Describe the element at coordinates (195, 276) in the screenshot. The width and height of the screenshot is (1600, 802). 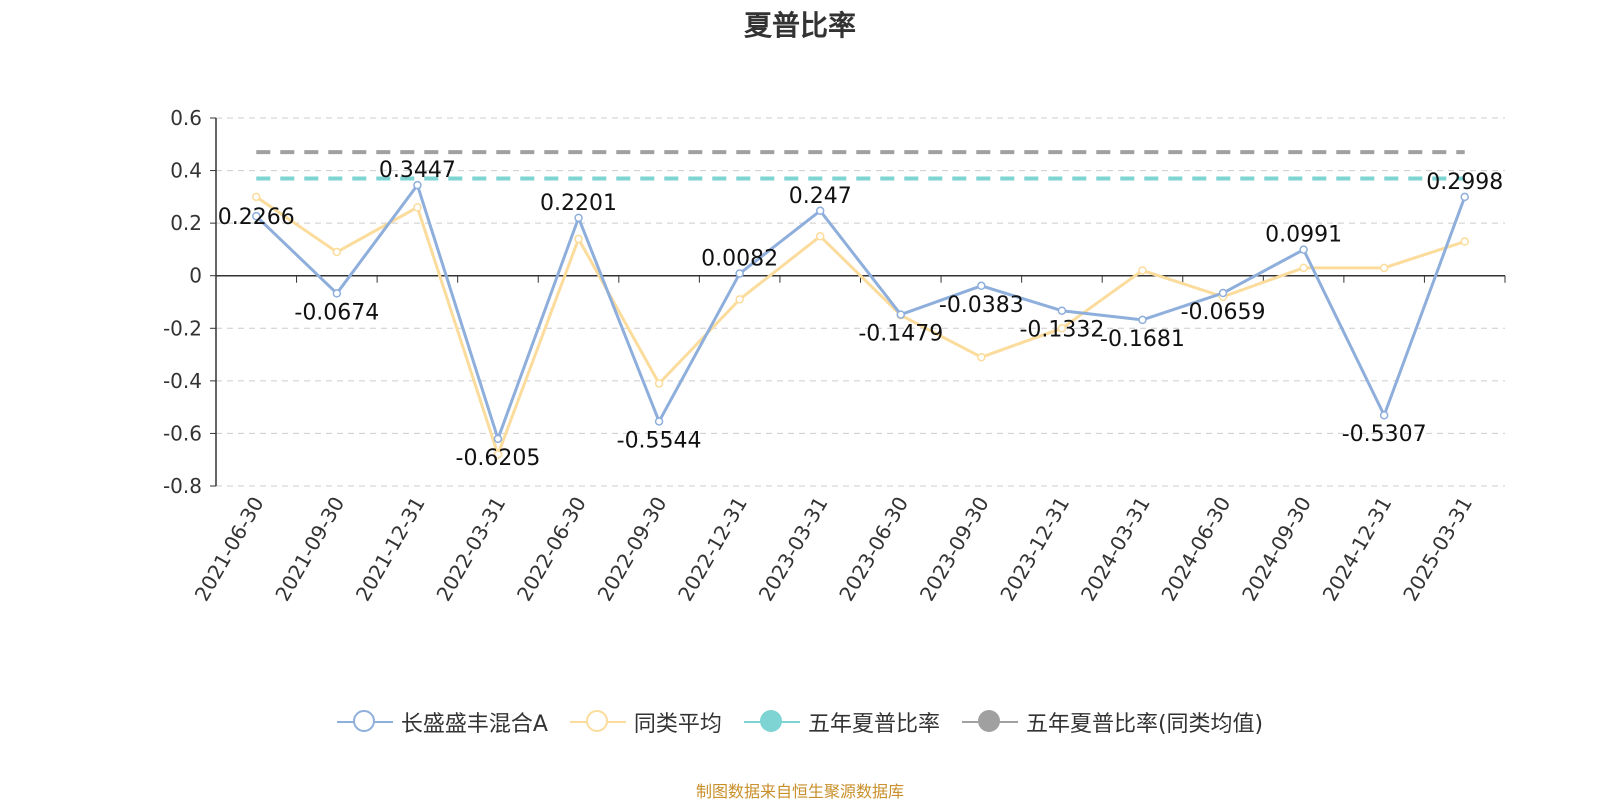
I see `y-tick-label: 0` at that location.